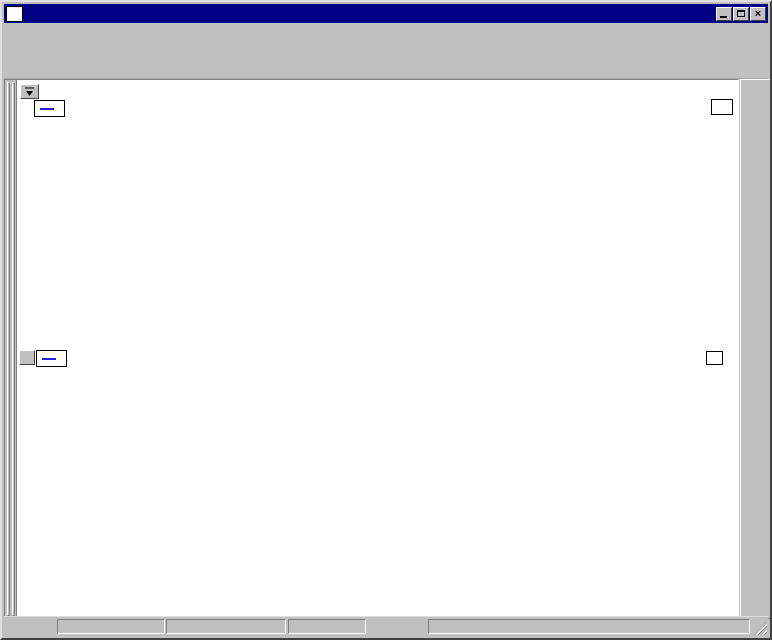  I want to click on maximize-icon, so click(741, 13).